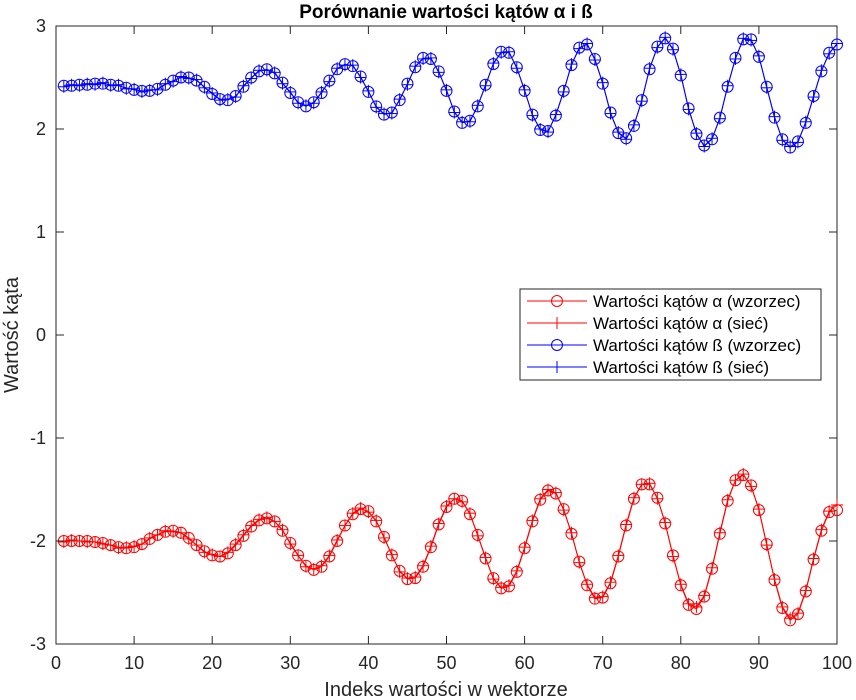 The image size is (856, 700). I want to click on y-tick-label: -1, so click(38, 438).